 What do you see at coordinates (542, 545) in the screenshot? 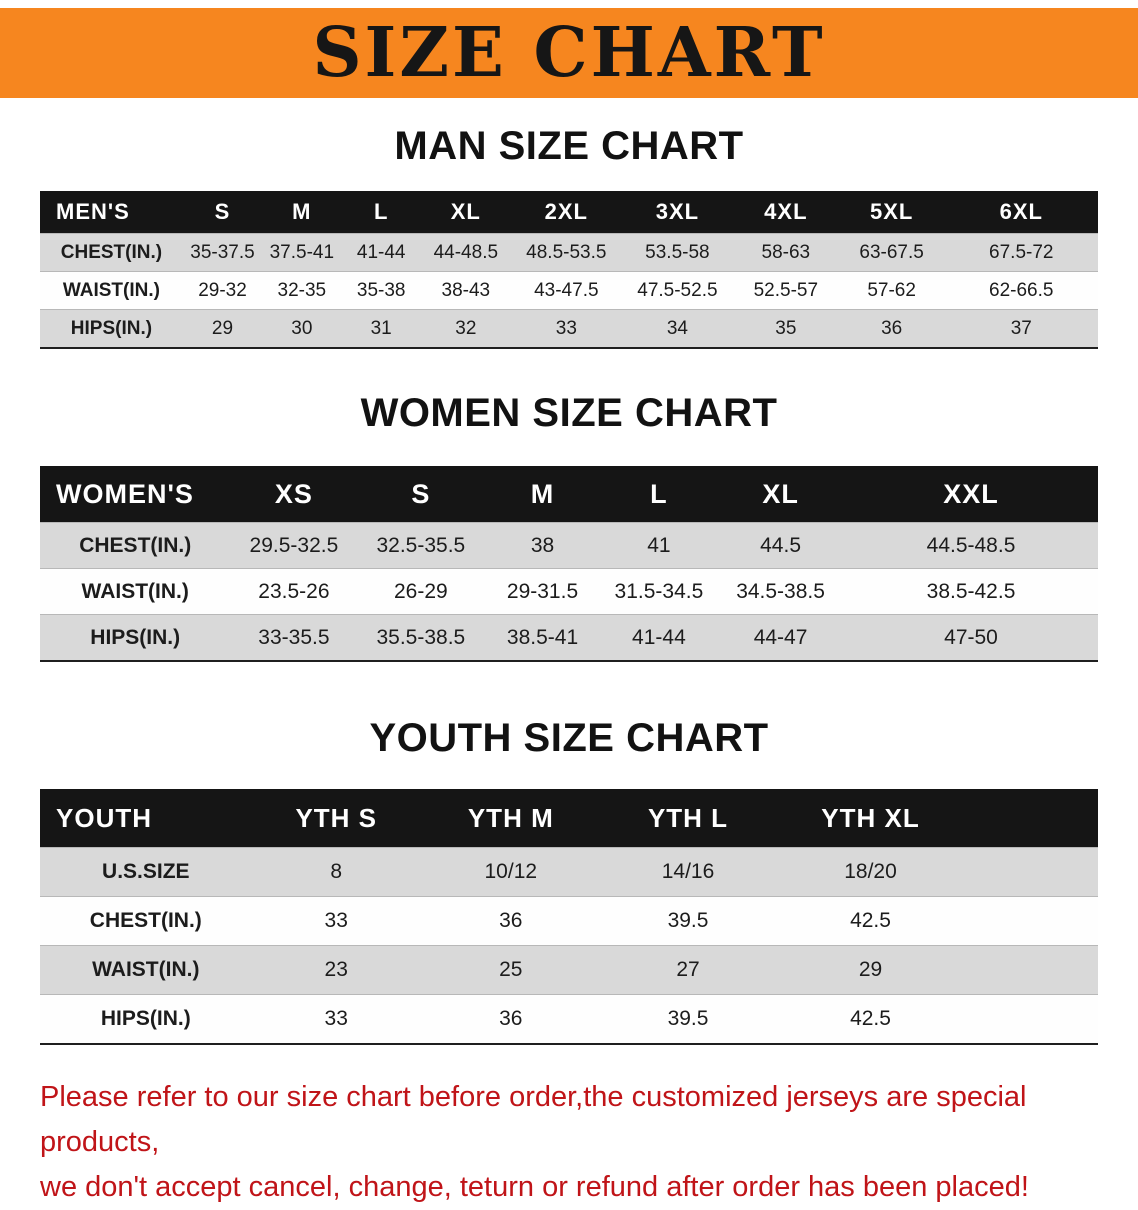
I see `value-cell: 38` at bounding box center [542, 545].